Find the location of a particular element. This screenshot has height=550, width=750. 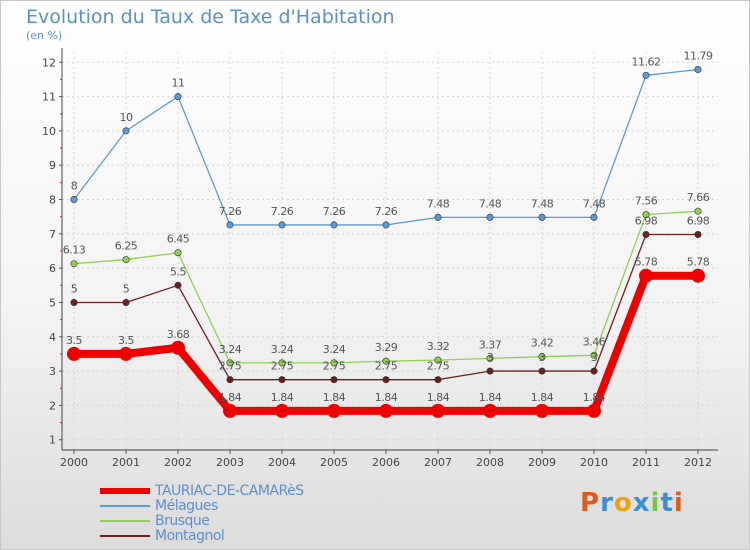

y-tick-label: 5 is located at coordinates (52, 302).